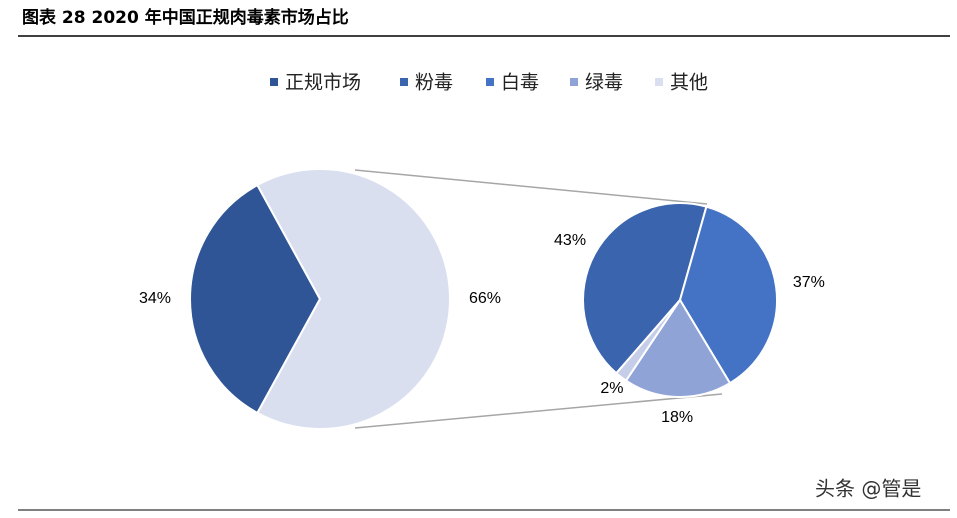  What do you see at coordinates (155, 298) in the screenshot?
I see `data-label: 34%` at bounding box center [155, 298].